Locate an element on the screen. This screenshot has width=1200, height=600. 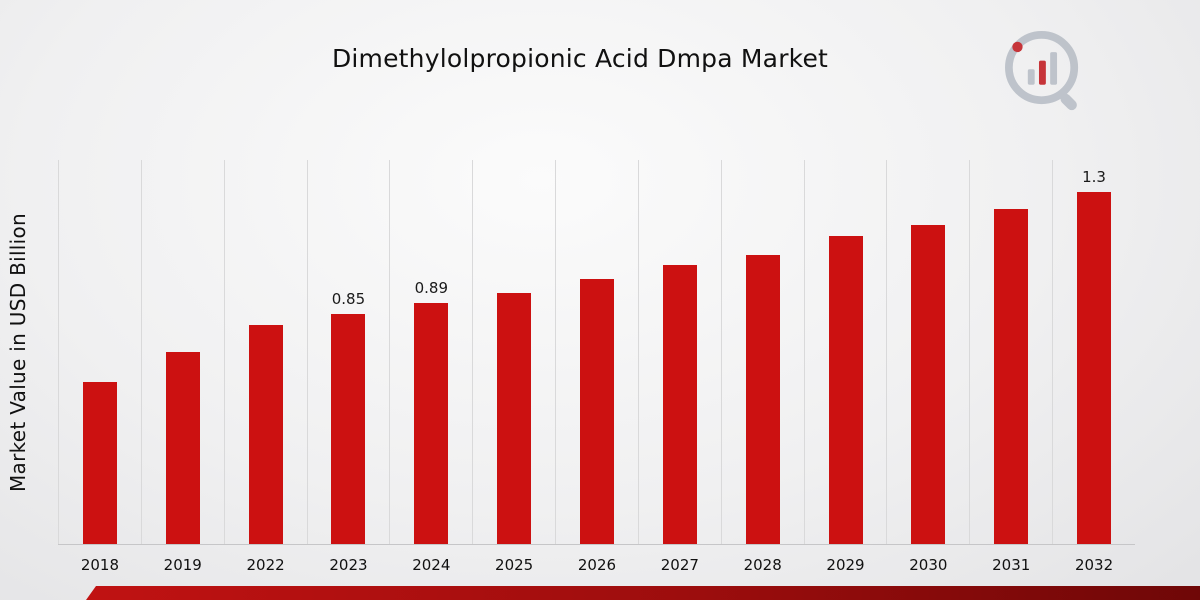
category-cell: 0.89 2024 is located at coordinates (430, 367).